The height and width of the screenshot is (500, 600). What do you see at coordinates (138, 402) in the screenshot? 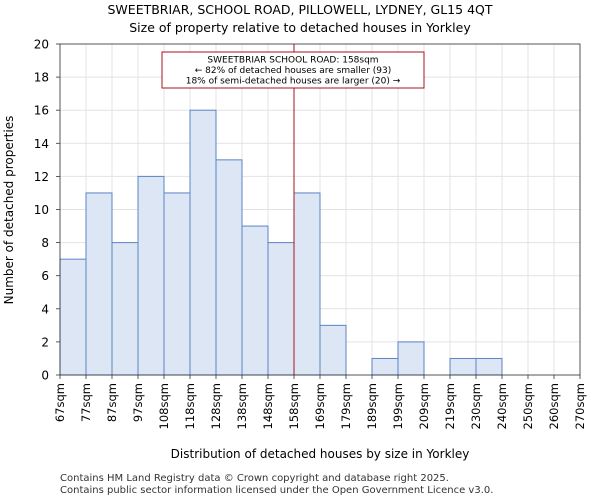
I see `x-tick-label: 97sqm` at bounding box center [138, 402].